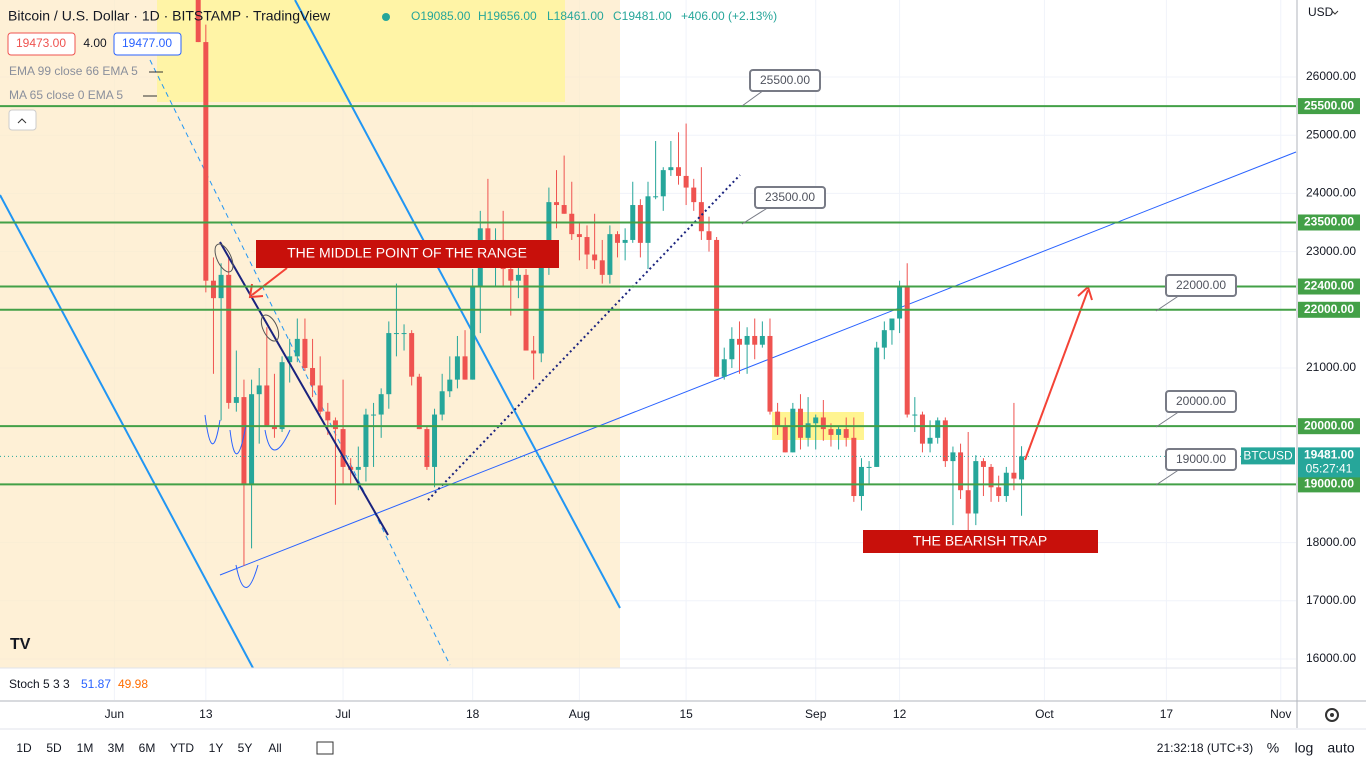  What do you see at coordinates (24, 748) in the screenshot?
I see `range-button: 1D` at bounding box center [24, 748].